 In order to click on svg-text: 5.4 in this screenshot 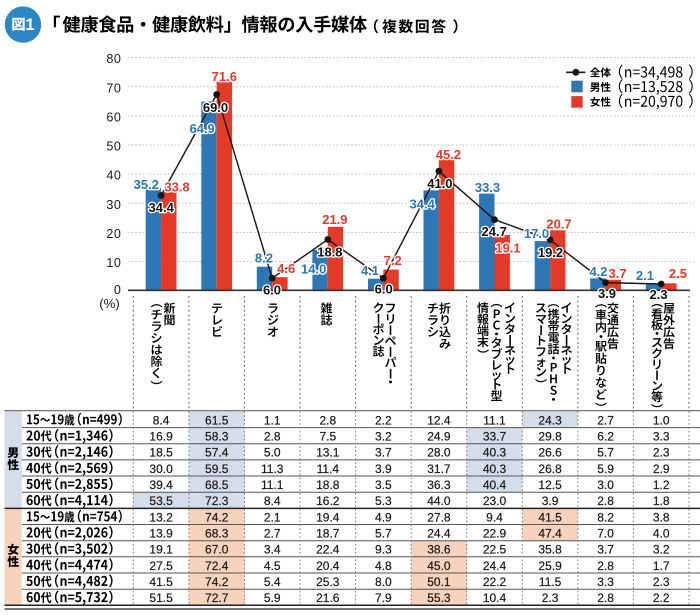, I will do `click(272, 582)`.